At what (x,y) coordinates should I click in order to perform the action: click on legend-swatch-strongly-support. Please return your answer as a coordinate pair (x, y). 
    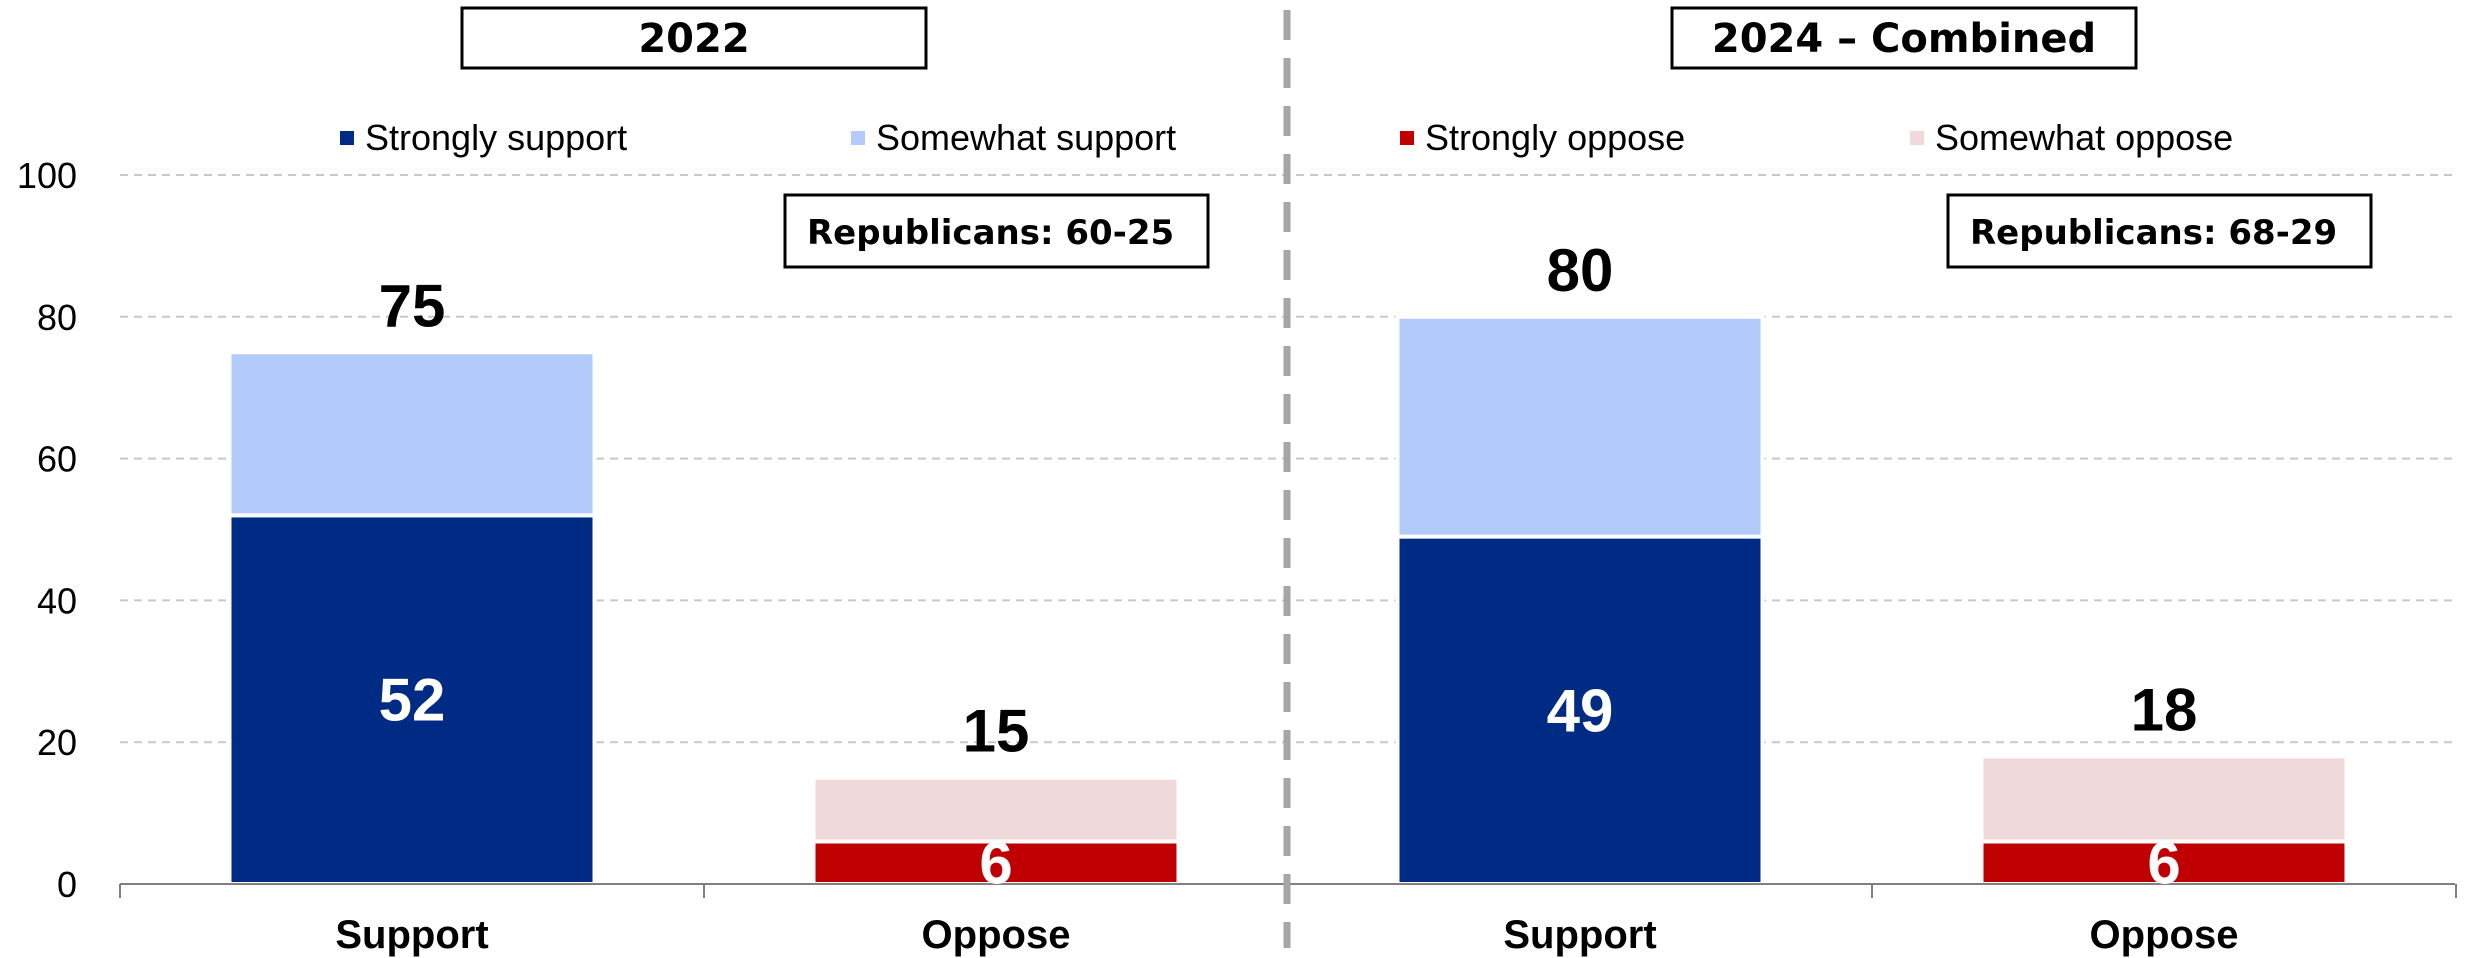
    Looking at the image, I should click on (347, 138).